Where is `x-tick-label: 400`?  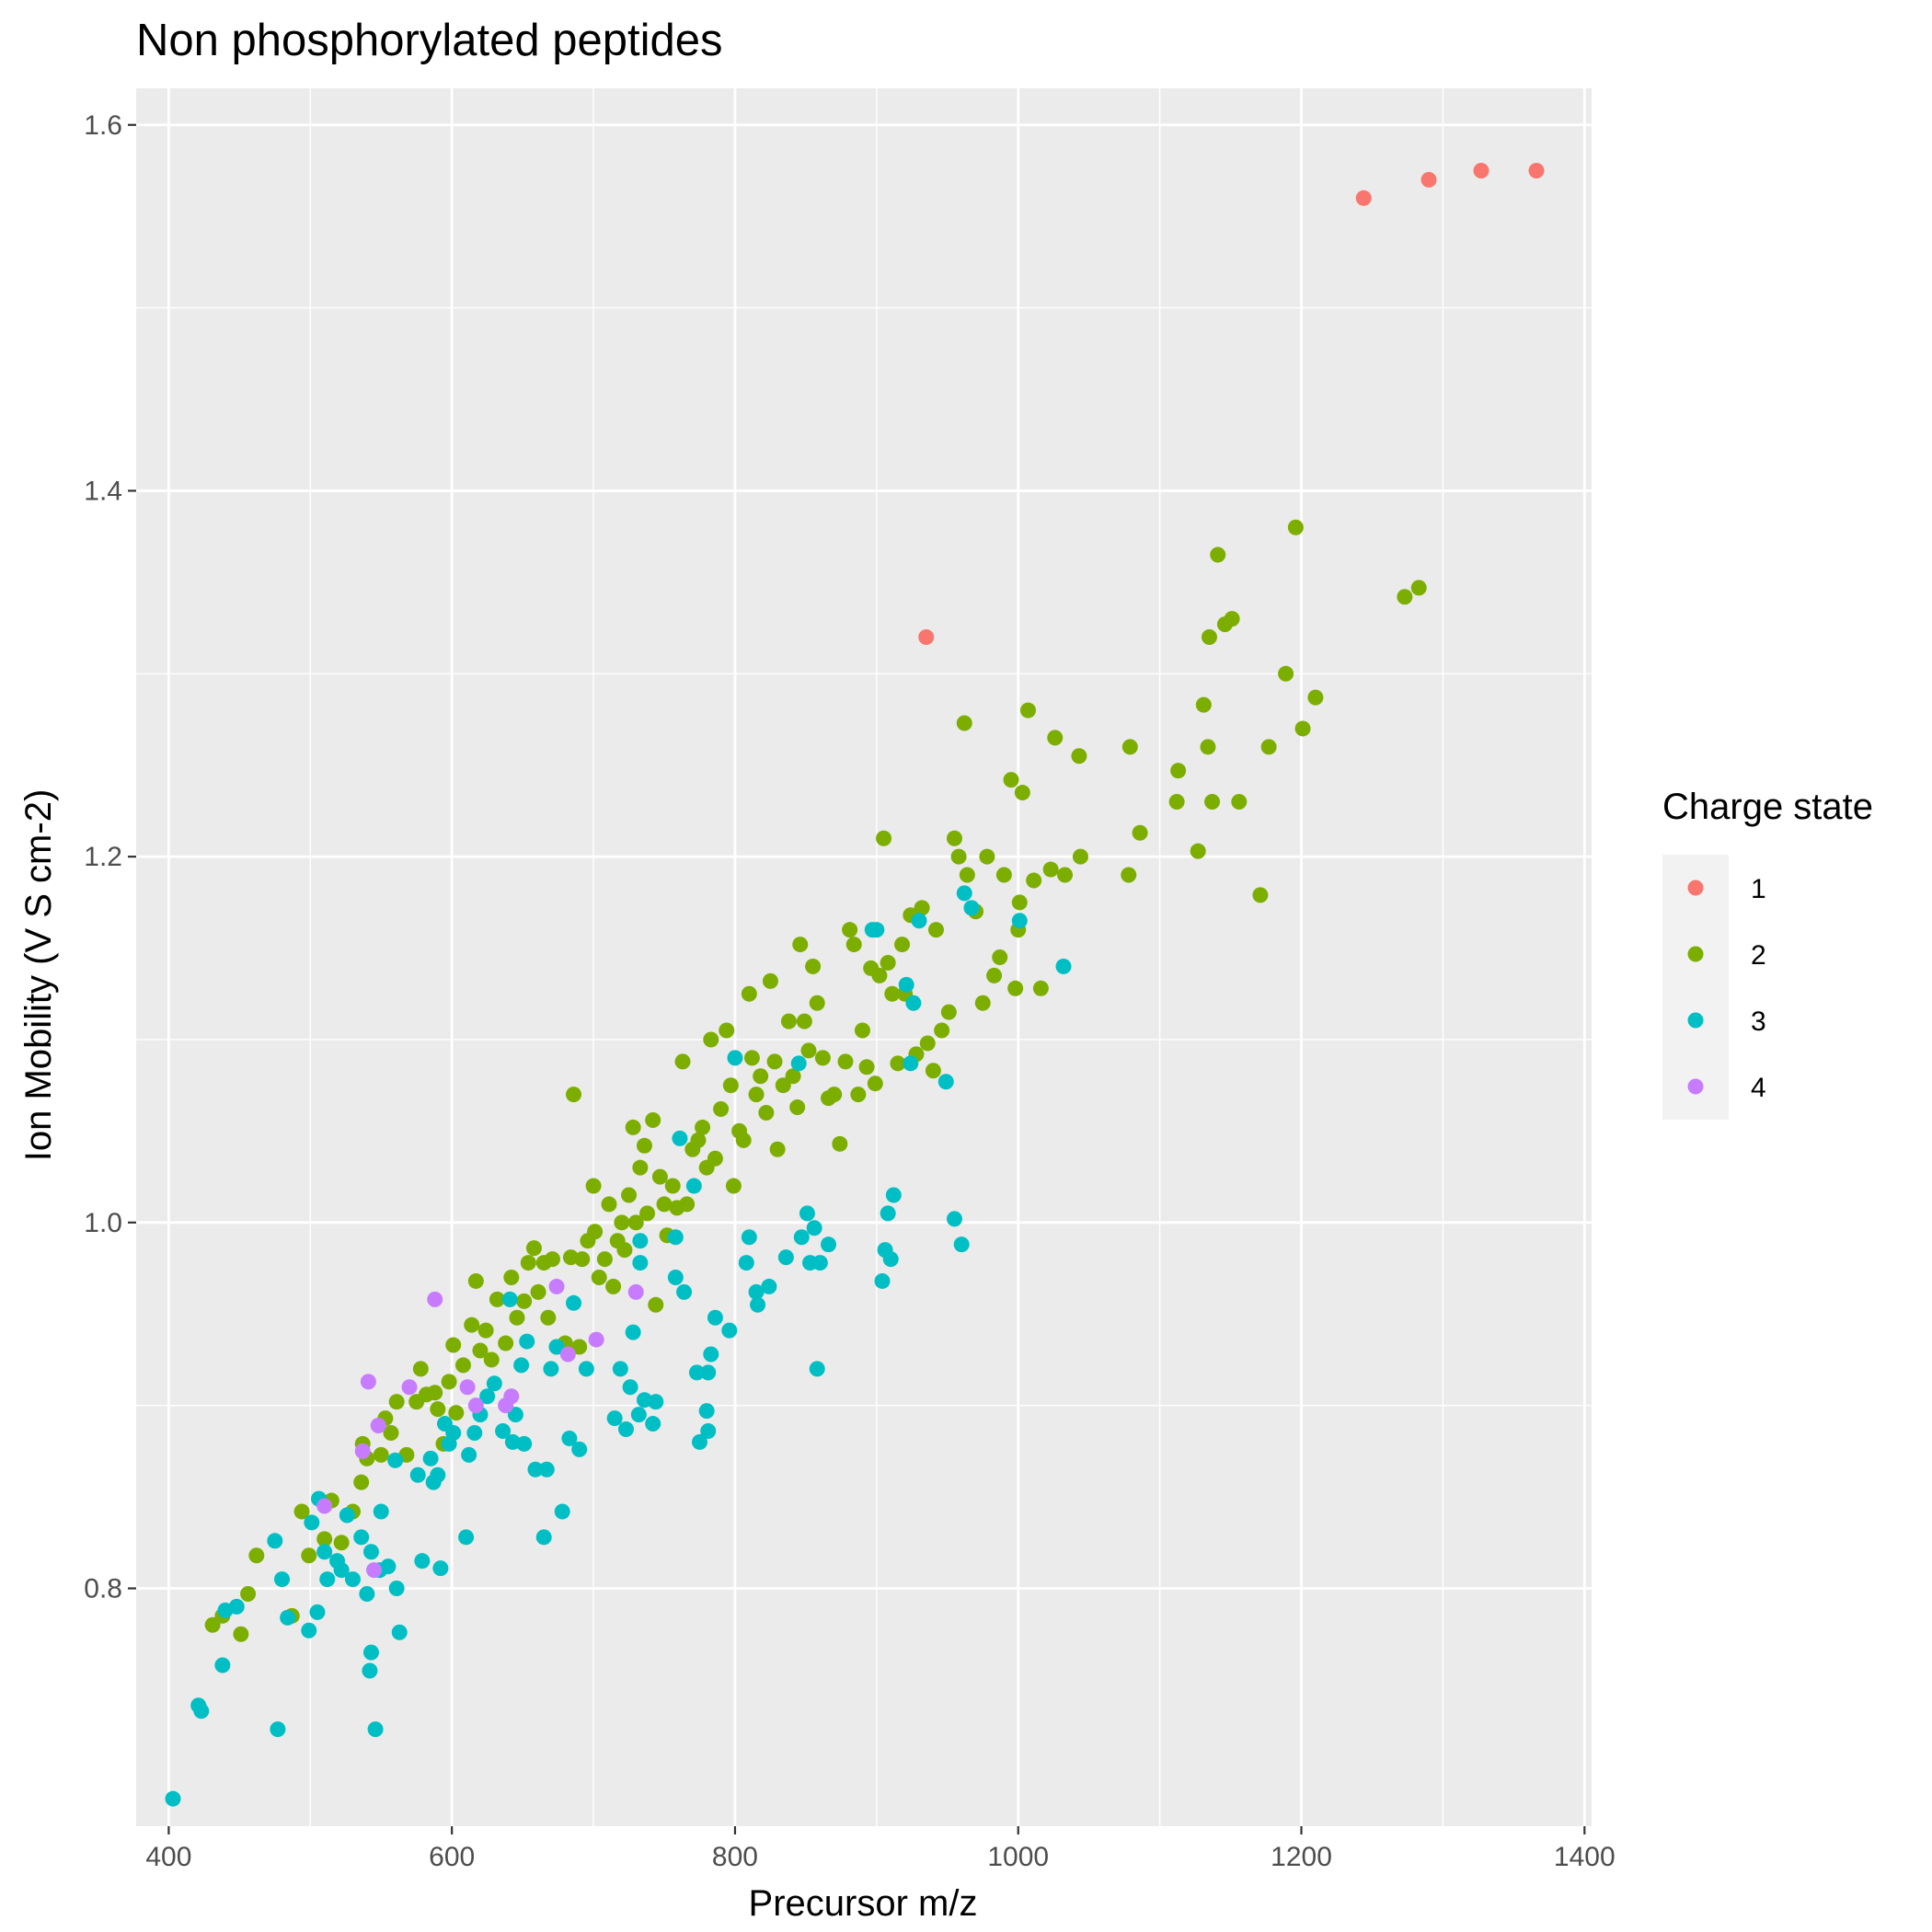
x-tick-label: 400 is located at coordinates (168, 1857).